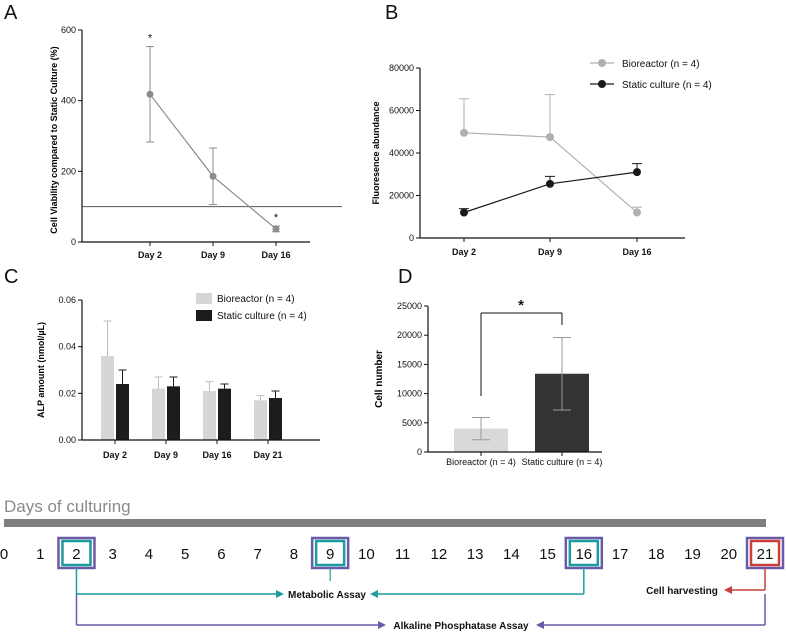 The width and height of the screenshot is (786, 634). I want to click on timeline-day-label: 10, so click(366, 554).